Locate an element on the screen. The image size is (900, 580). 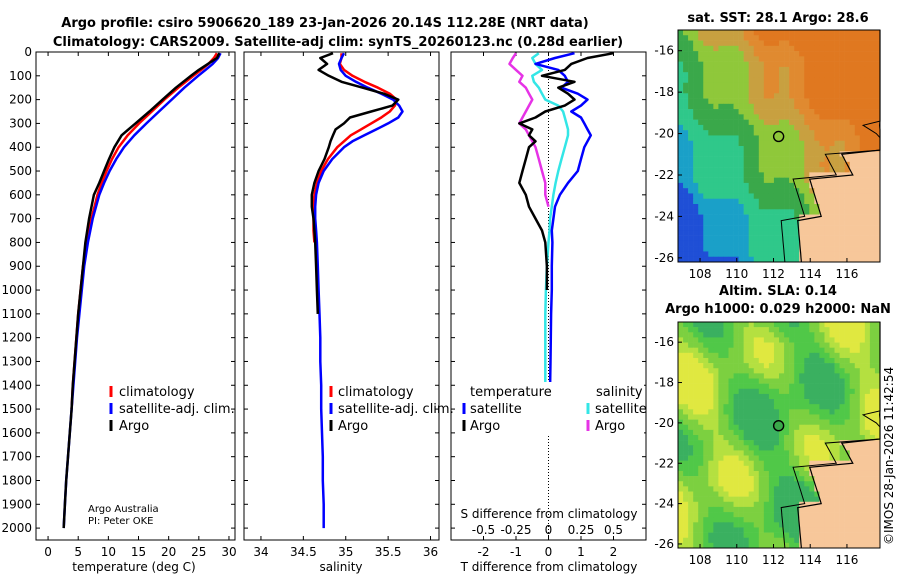
map-y-tick-label: -18 is located at coordinates (664, 383).